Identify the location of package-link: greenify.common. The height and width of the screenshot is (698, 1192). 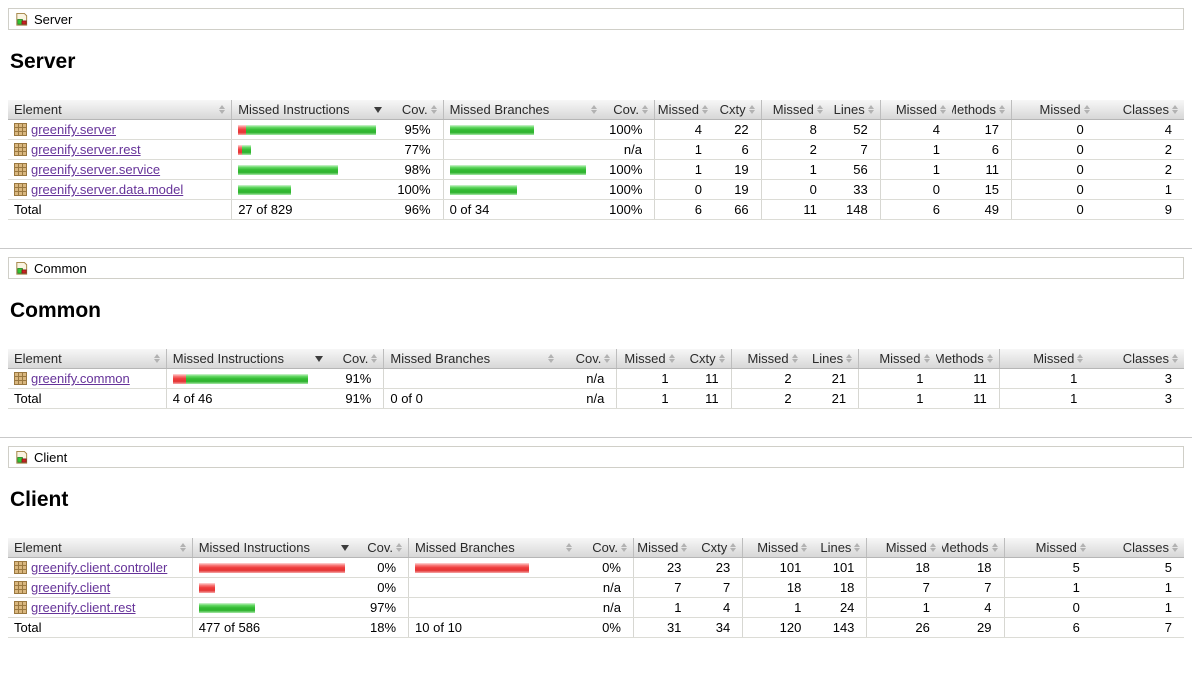
(80, 378).